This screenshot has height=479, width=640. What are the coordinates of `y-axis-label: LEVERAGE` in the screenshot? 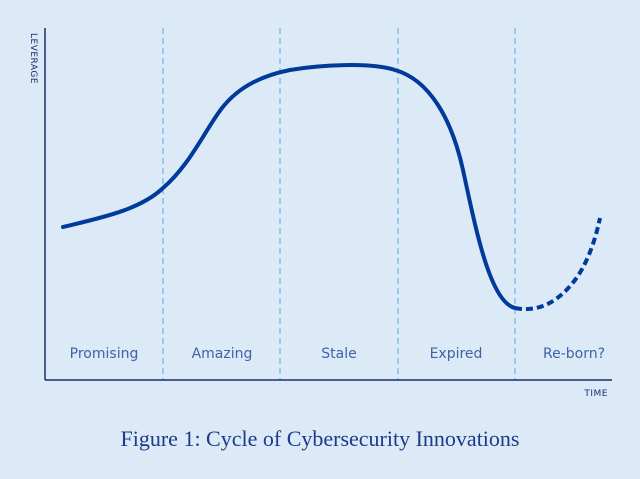 It's located at (33, 58).